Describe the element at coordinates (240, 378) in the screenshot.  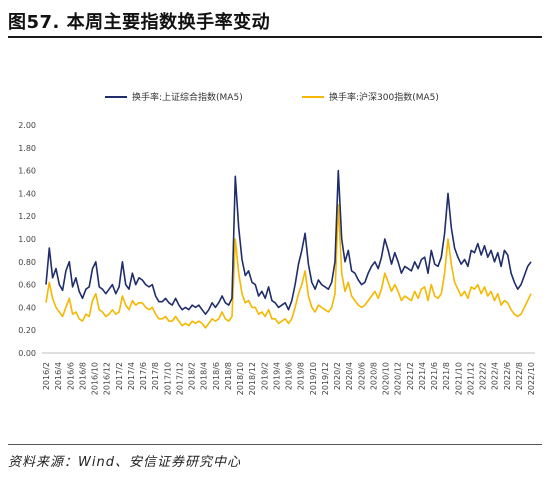
I see `x-tick-label: 2018/10` at that location.